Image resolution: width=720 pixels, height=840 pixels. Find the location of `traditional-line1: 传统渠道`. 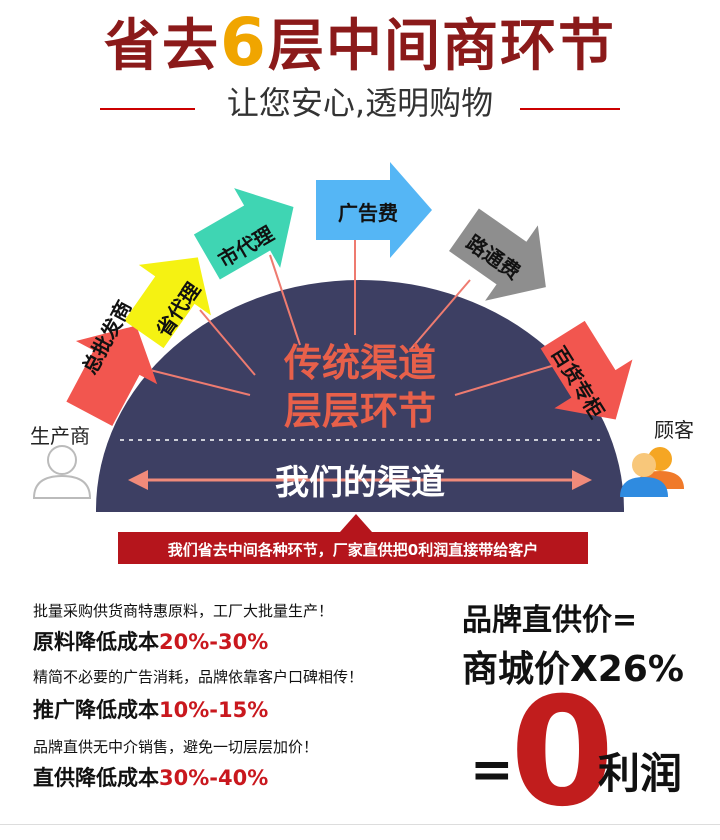

traditional-line1: 传统渠道 is located at coordinates (359, 363).